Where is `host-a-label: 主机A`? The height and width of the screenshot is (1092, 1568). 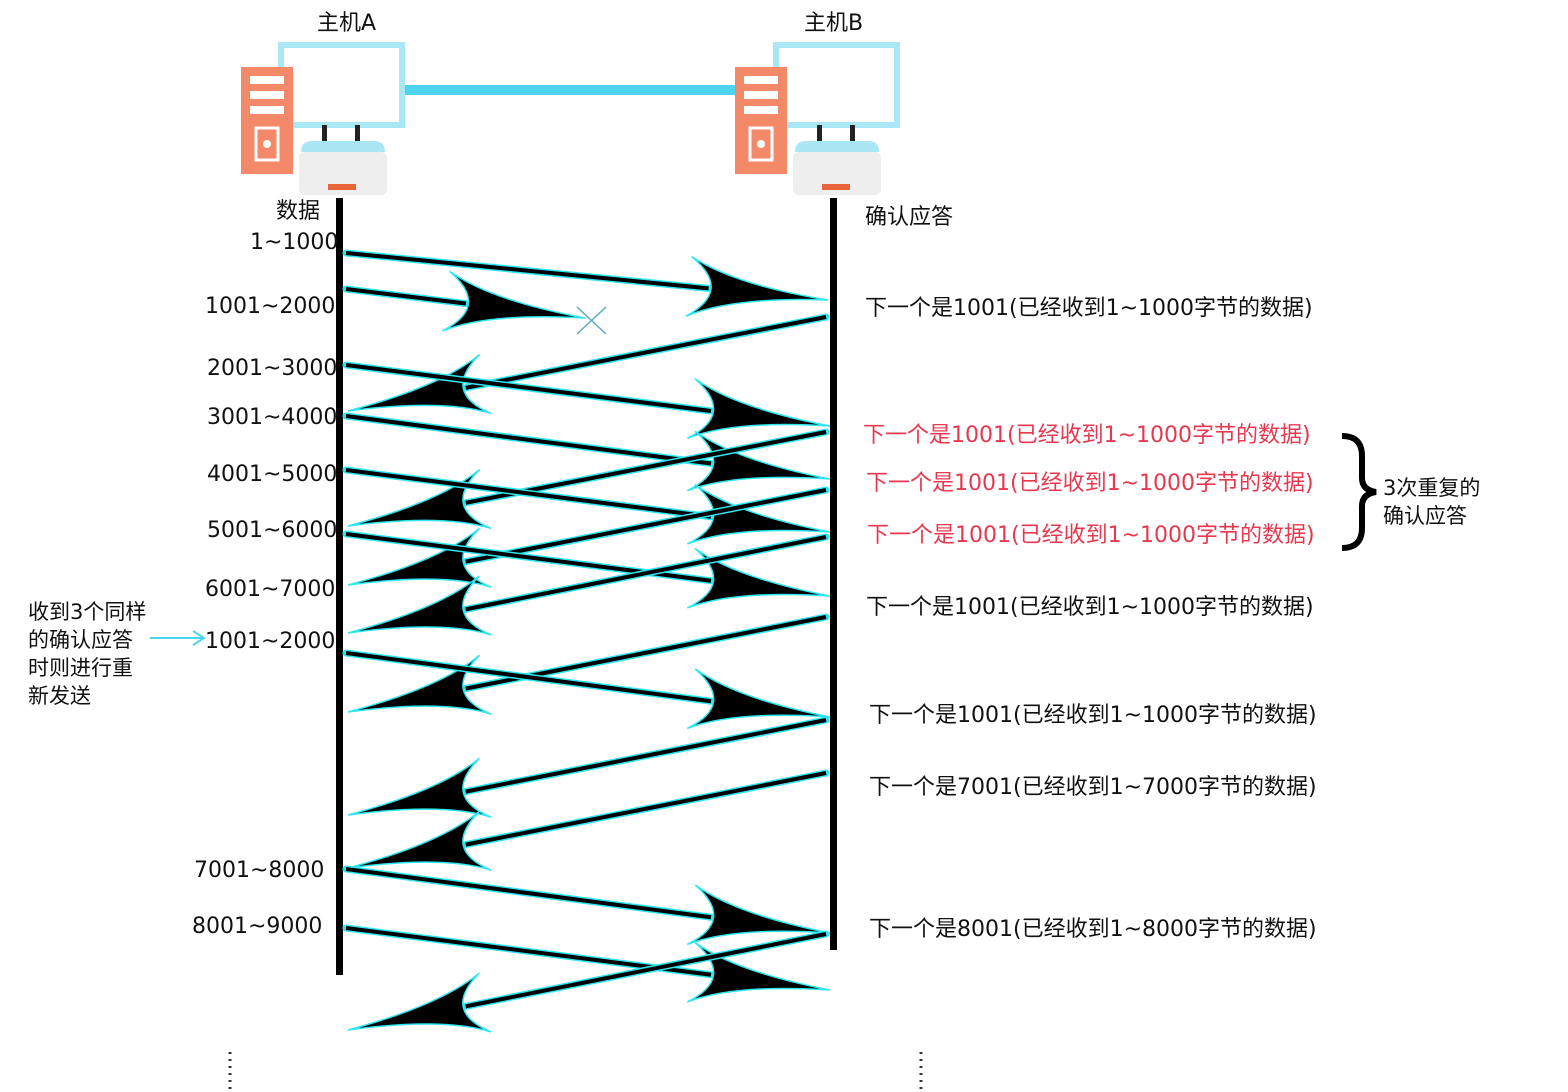 host-a-label: 主机A is located at coordinates (347, 23).